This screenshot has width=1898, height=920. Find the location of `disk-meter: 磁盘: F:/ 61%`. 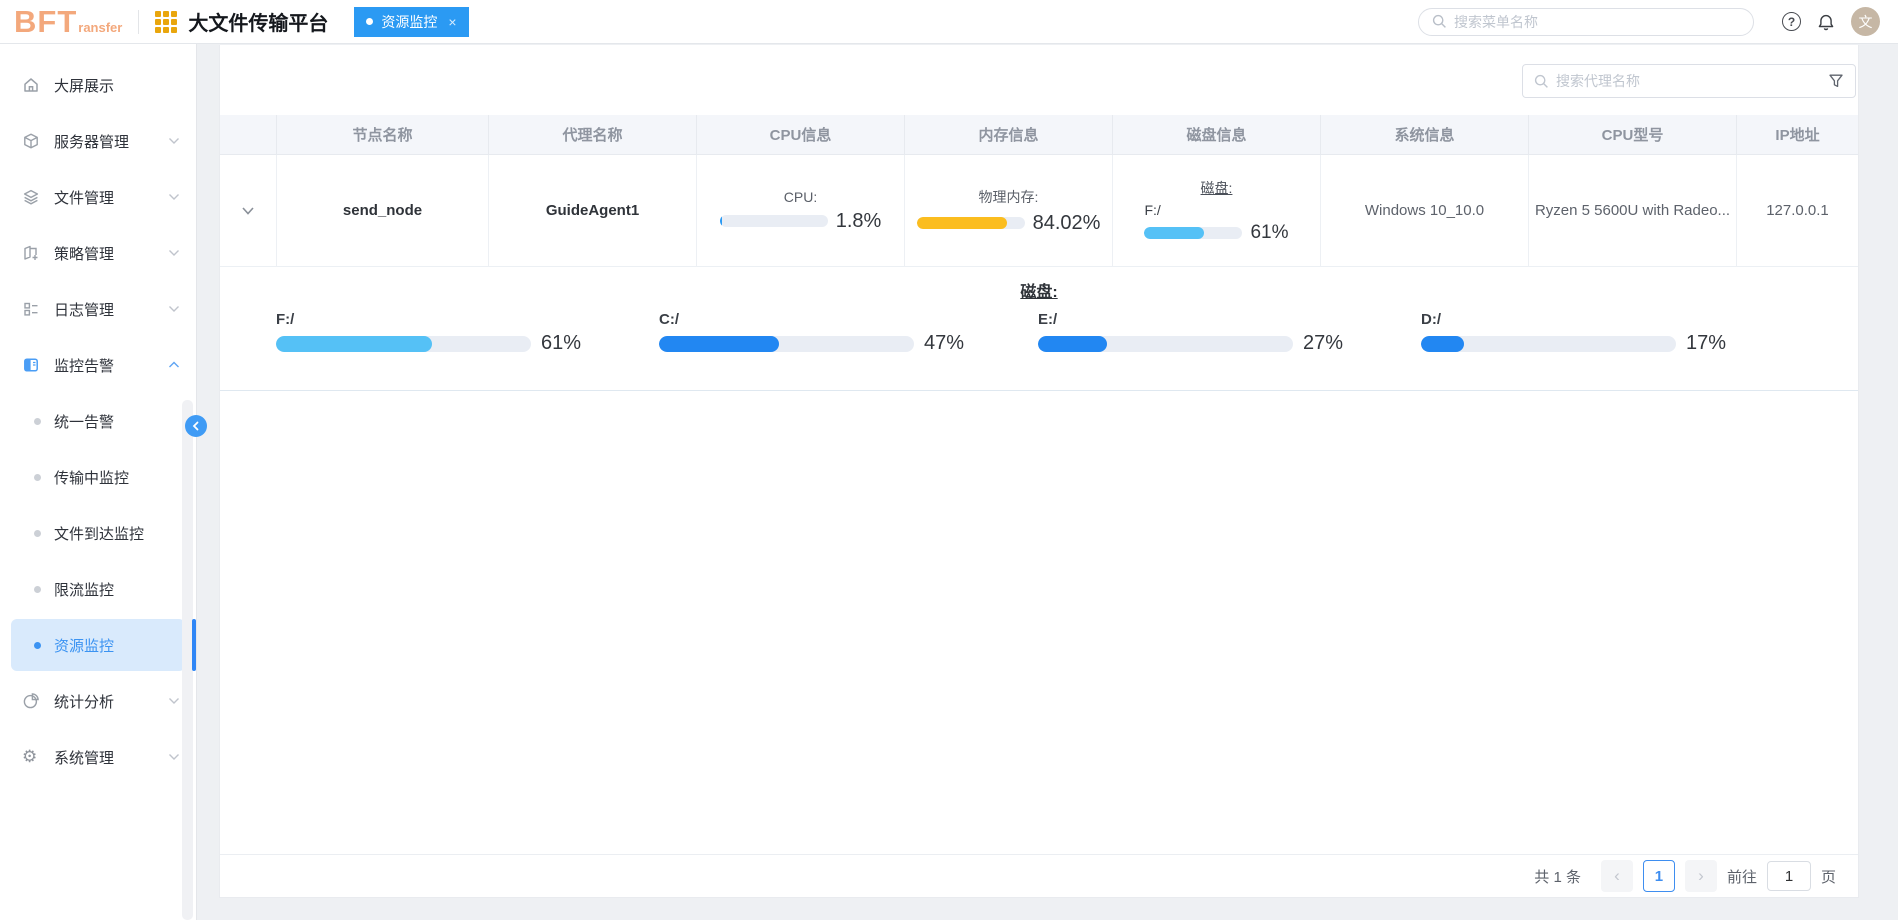

disk-meter: 磁盘: F:/ 61% is located at coordinates (1216, 211).